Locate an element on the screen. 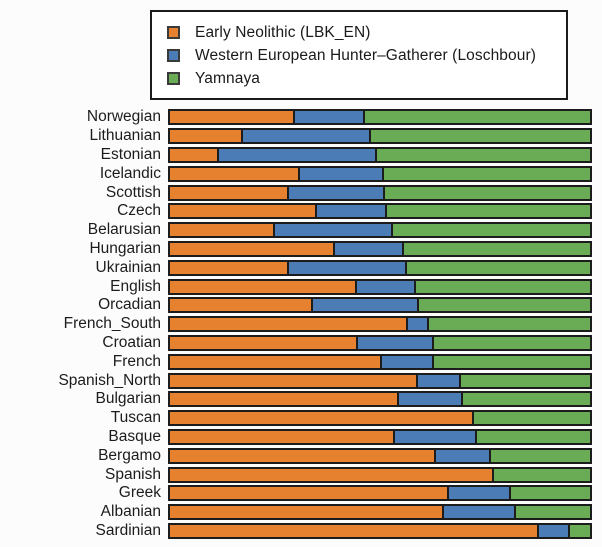 This screenshot has width=602, height=547. bar-row: Bergamo is located at coordinates (301, 455).